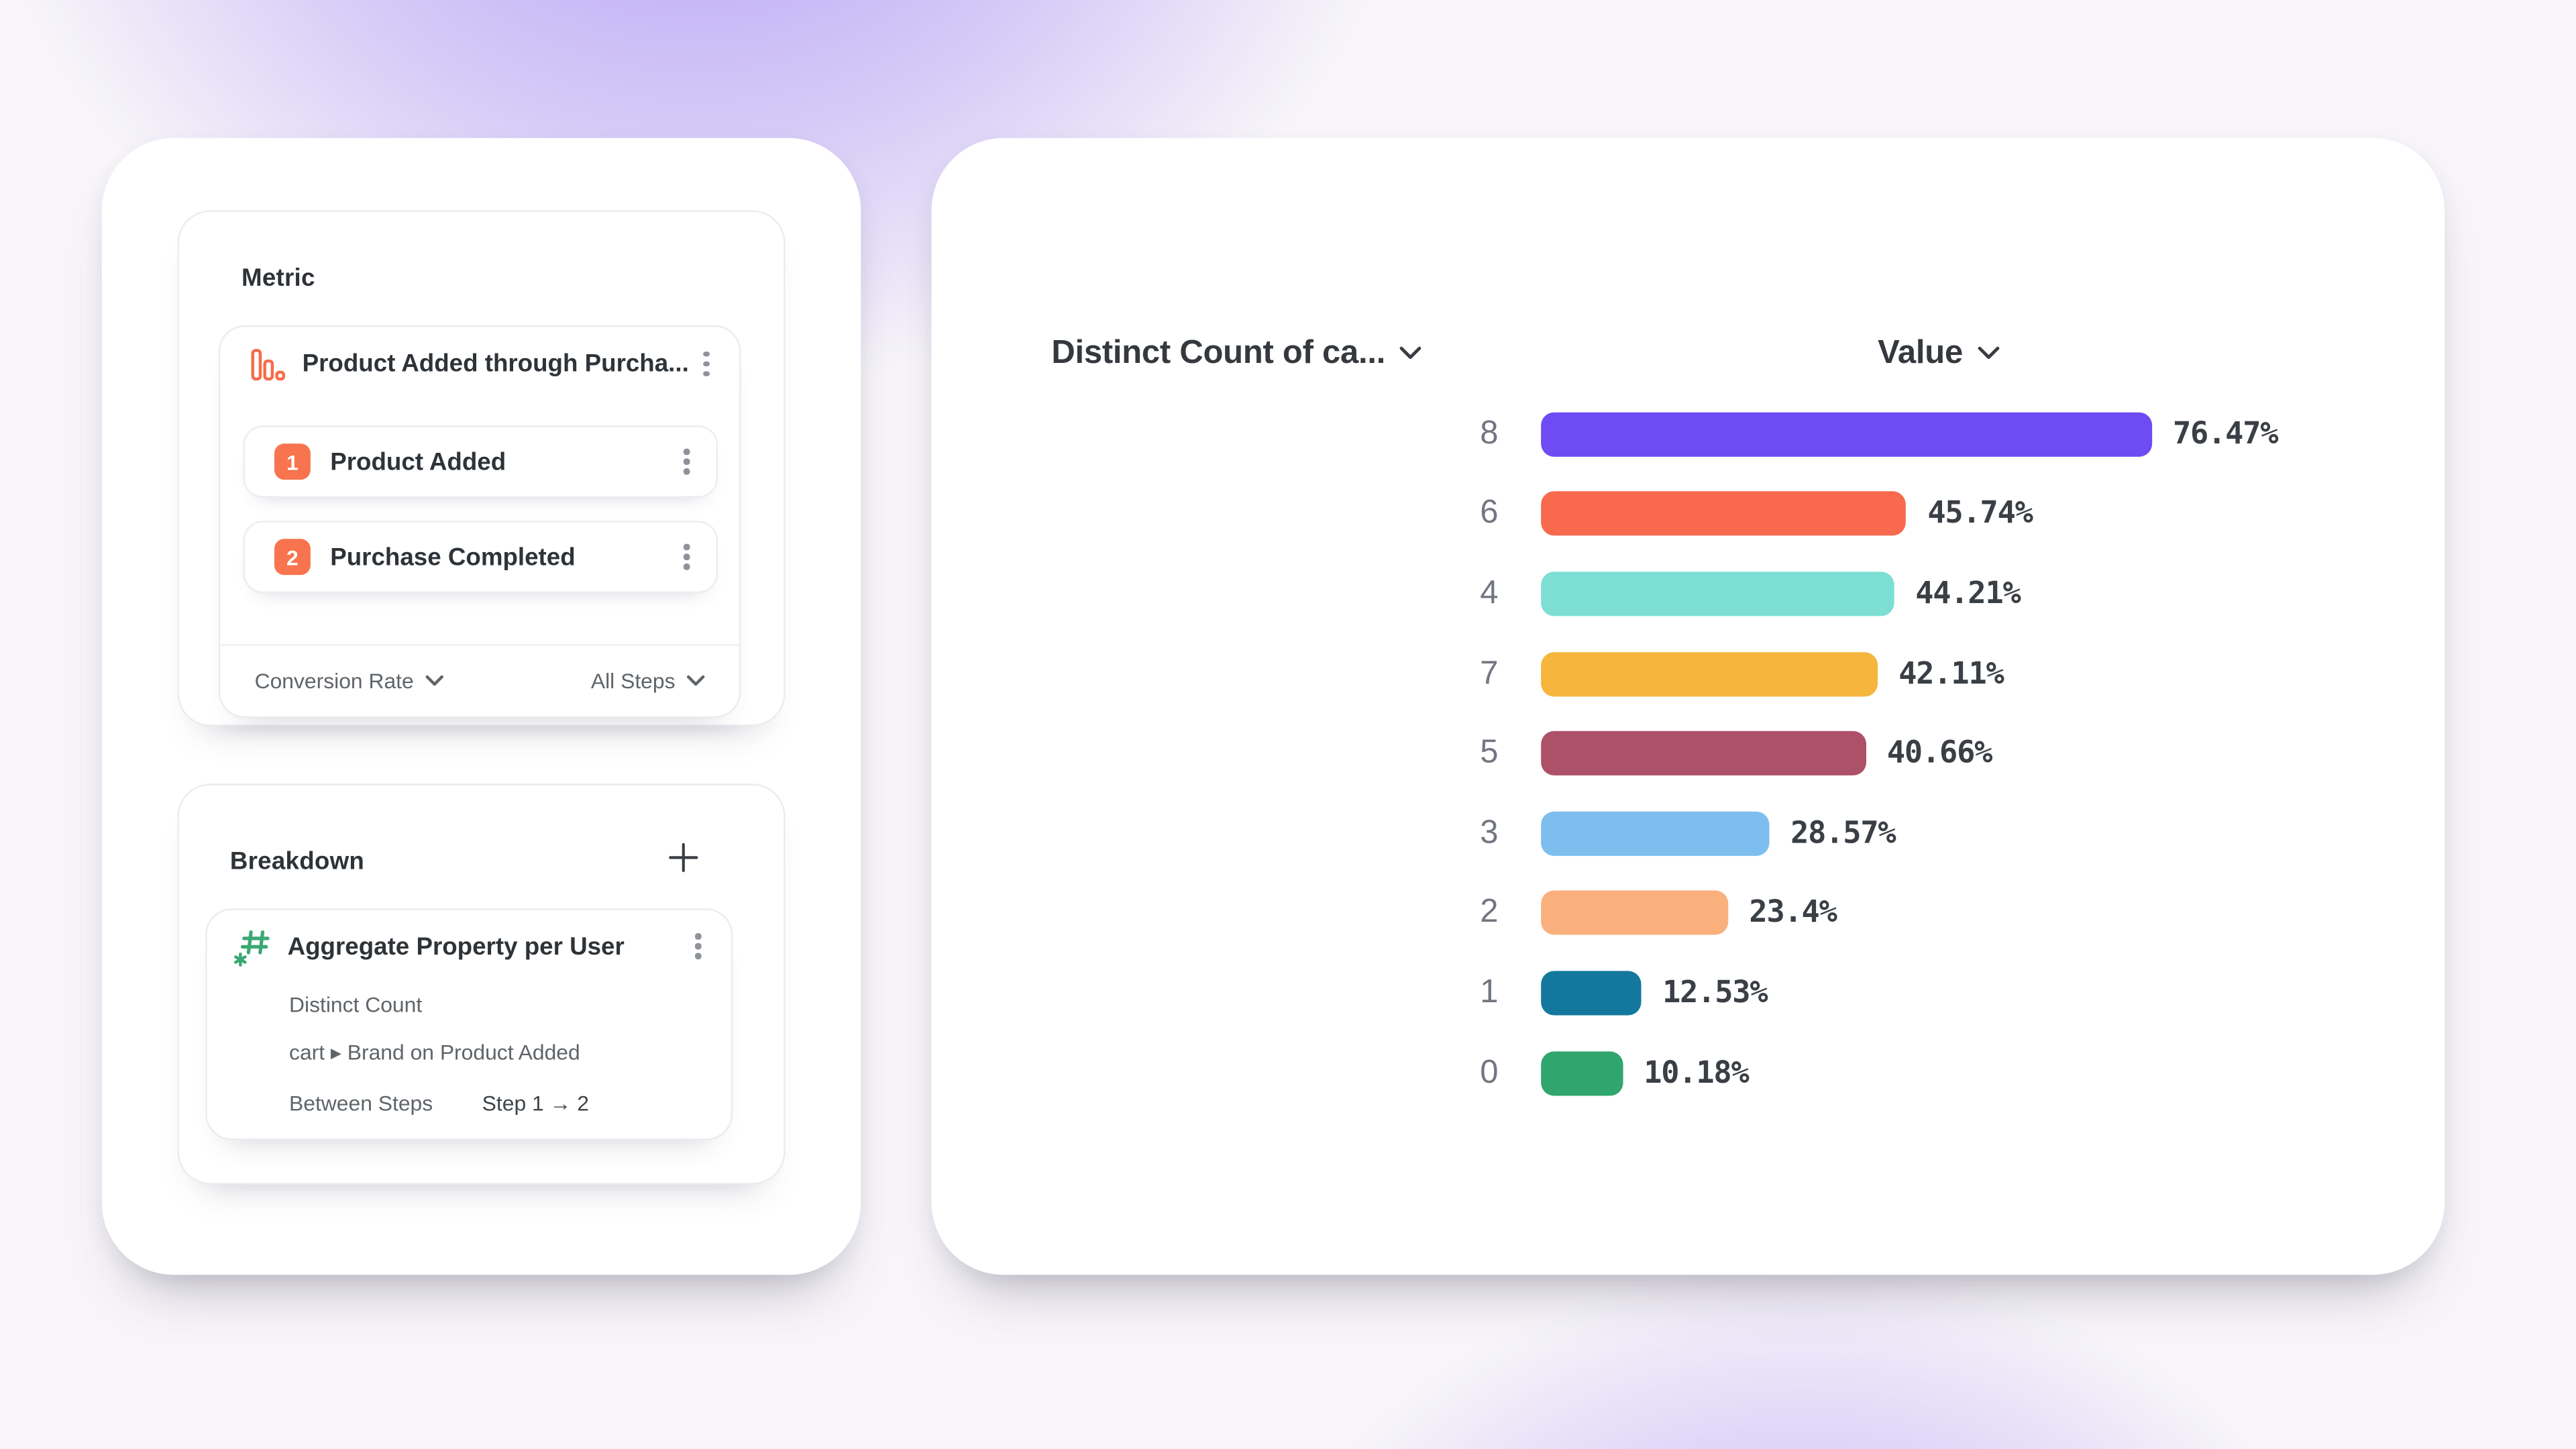  What do you see at coordinates (1489, 753) in the screenshot?
I see `bar-category-label: 5` at bounding box center [1489, 753].